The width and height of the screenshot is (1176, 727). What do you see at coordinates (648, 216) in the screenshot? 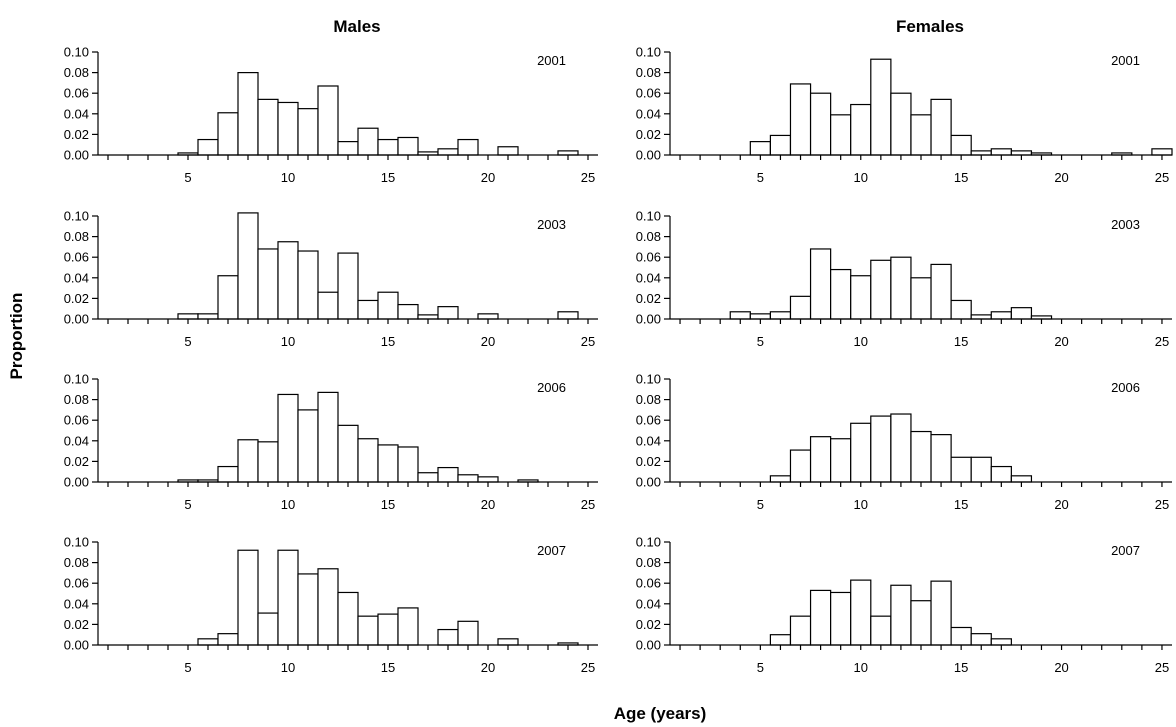
I see `y-tick-label-females-2003-5: 0.10` at bounding box center [648, 216].